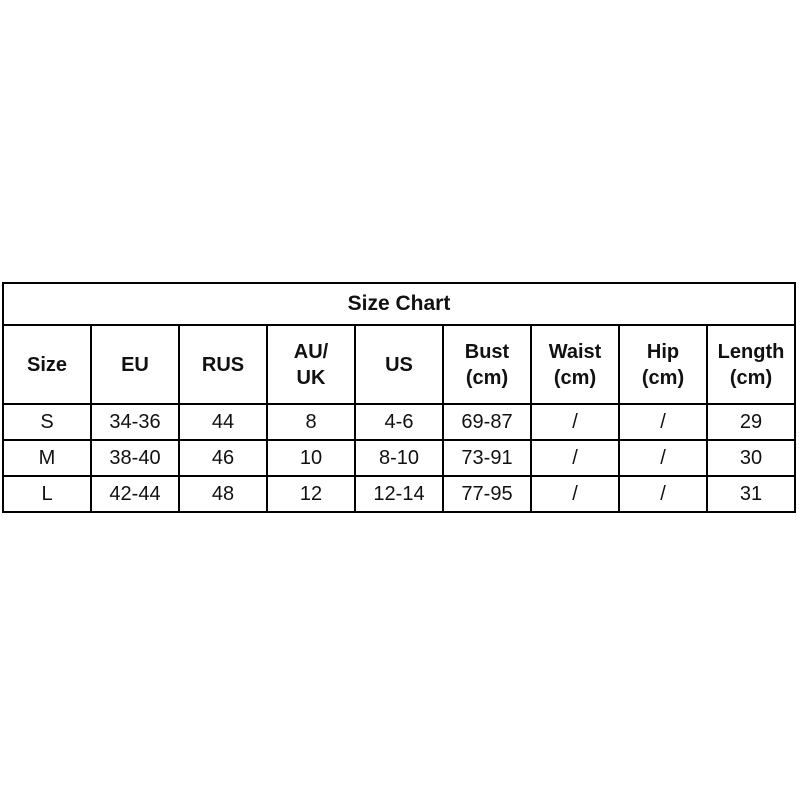 This screenshot has width=800, height=800. I want to click on cell-us: 12-14, so click(399, 494).